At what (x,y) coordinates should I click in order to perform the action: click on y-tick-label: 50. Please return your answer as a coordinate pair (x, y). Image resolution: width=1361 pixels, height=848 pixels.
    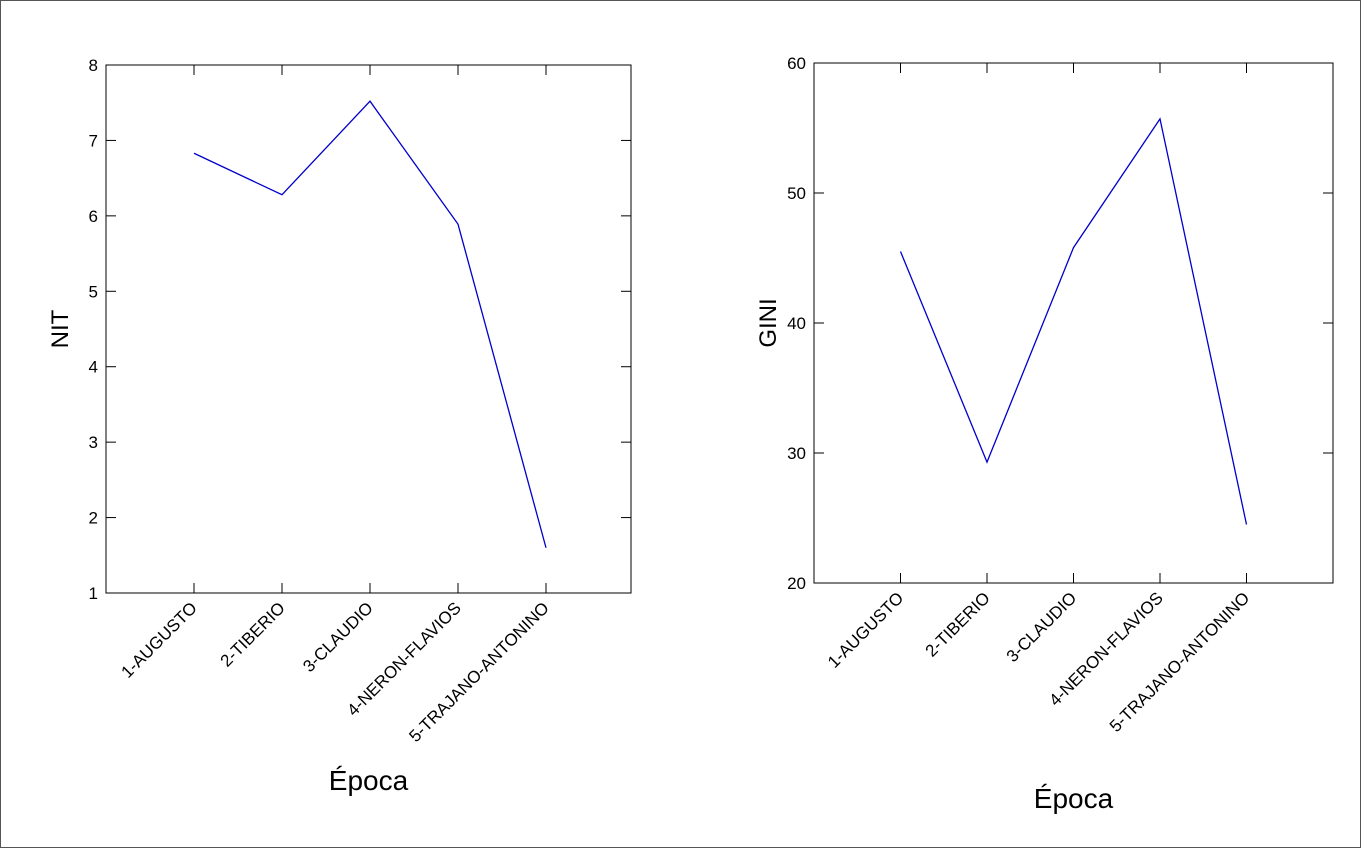
    Looking at the image, I should click on (796, 193).